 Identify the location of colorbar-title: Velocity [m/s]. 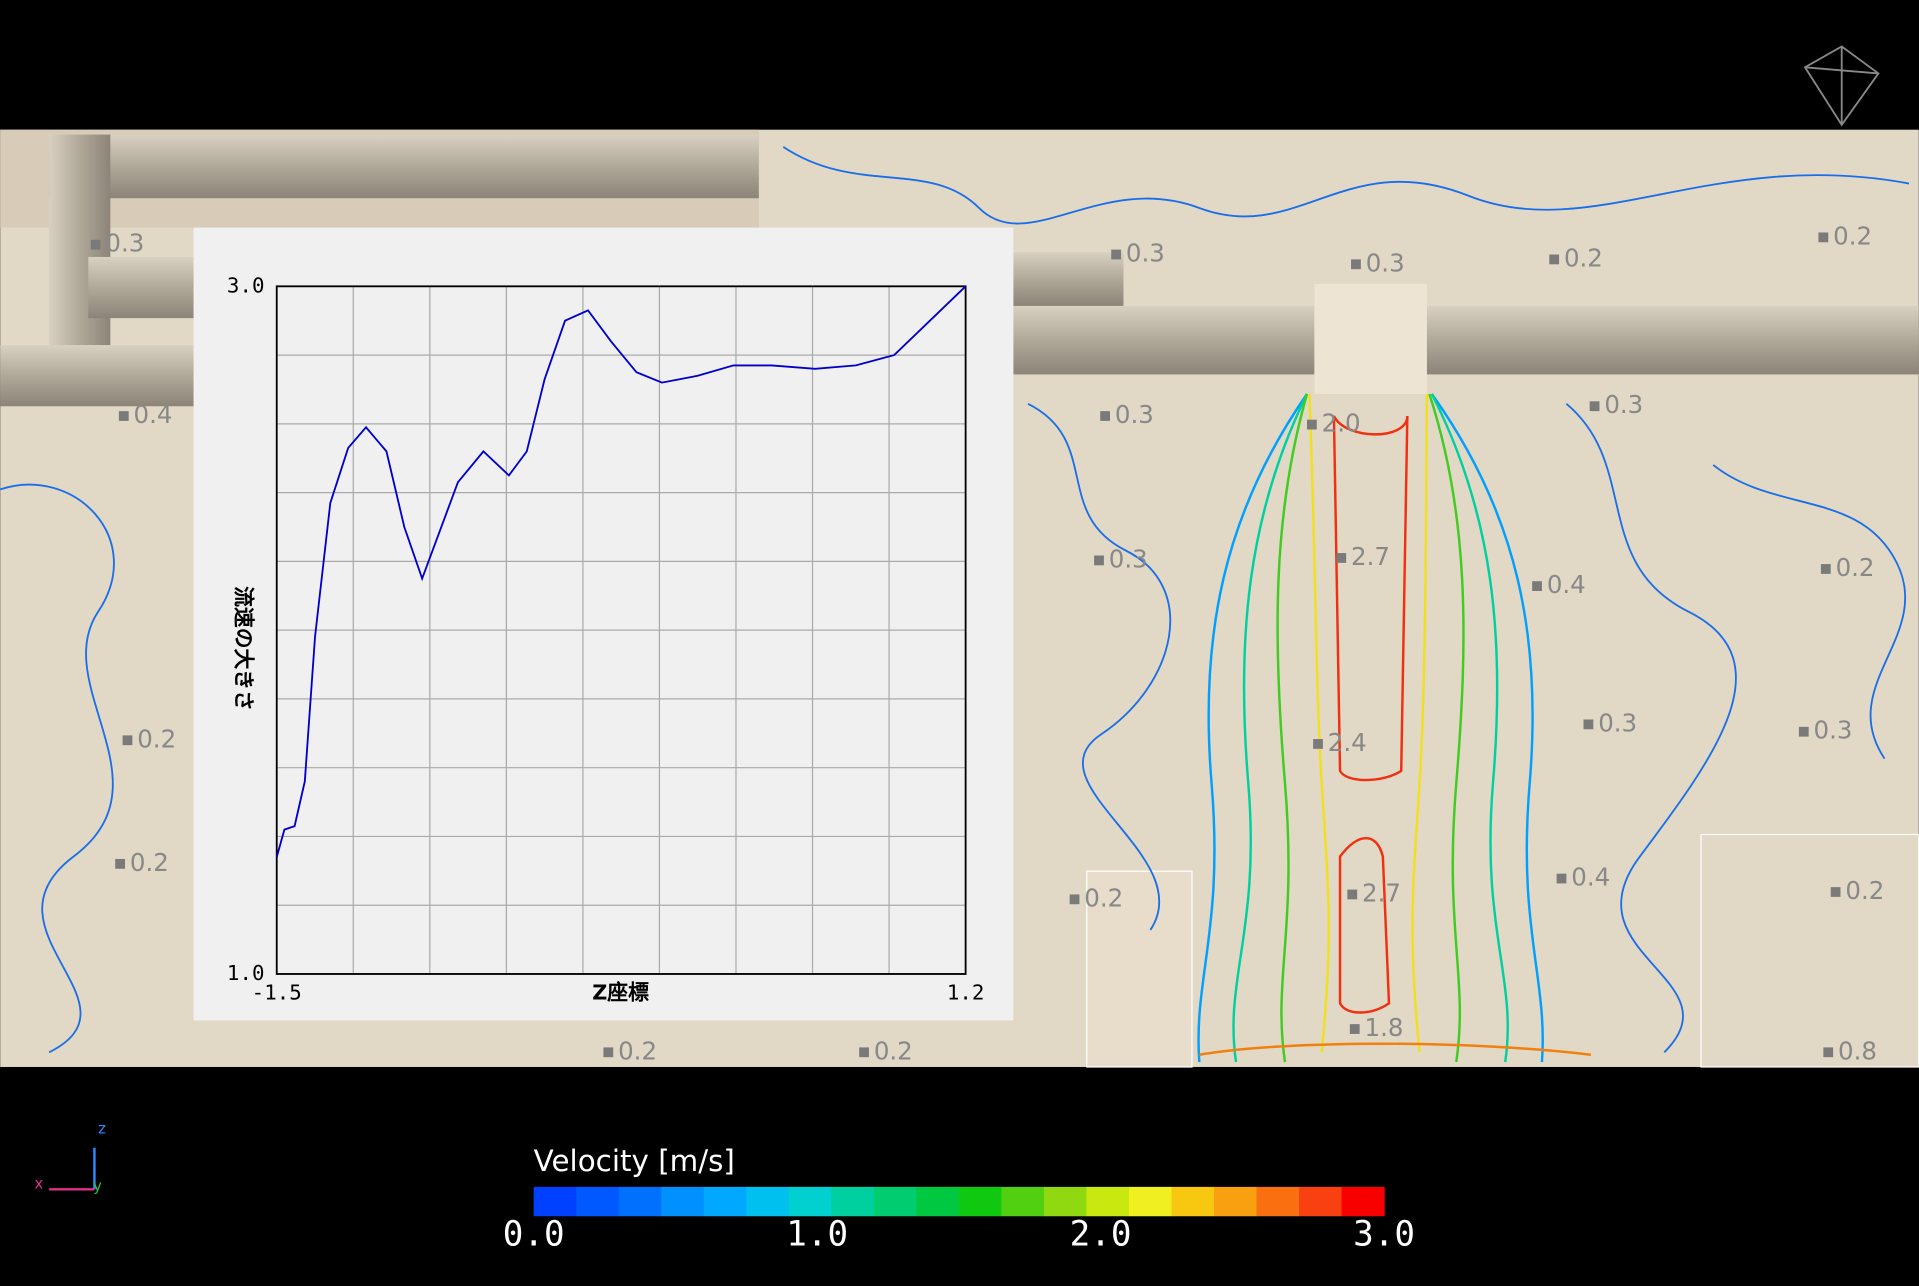
(634, 1161).